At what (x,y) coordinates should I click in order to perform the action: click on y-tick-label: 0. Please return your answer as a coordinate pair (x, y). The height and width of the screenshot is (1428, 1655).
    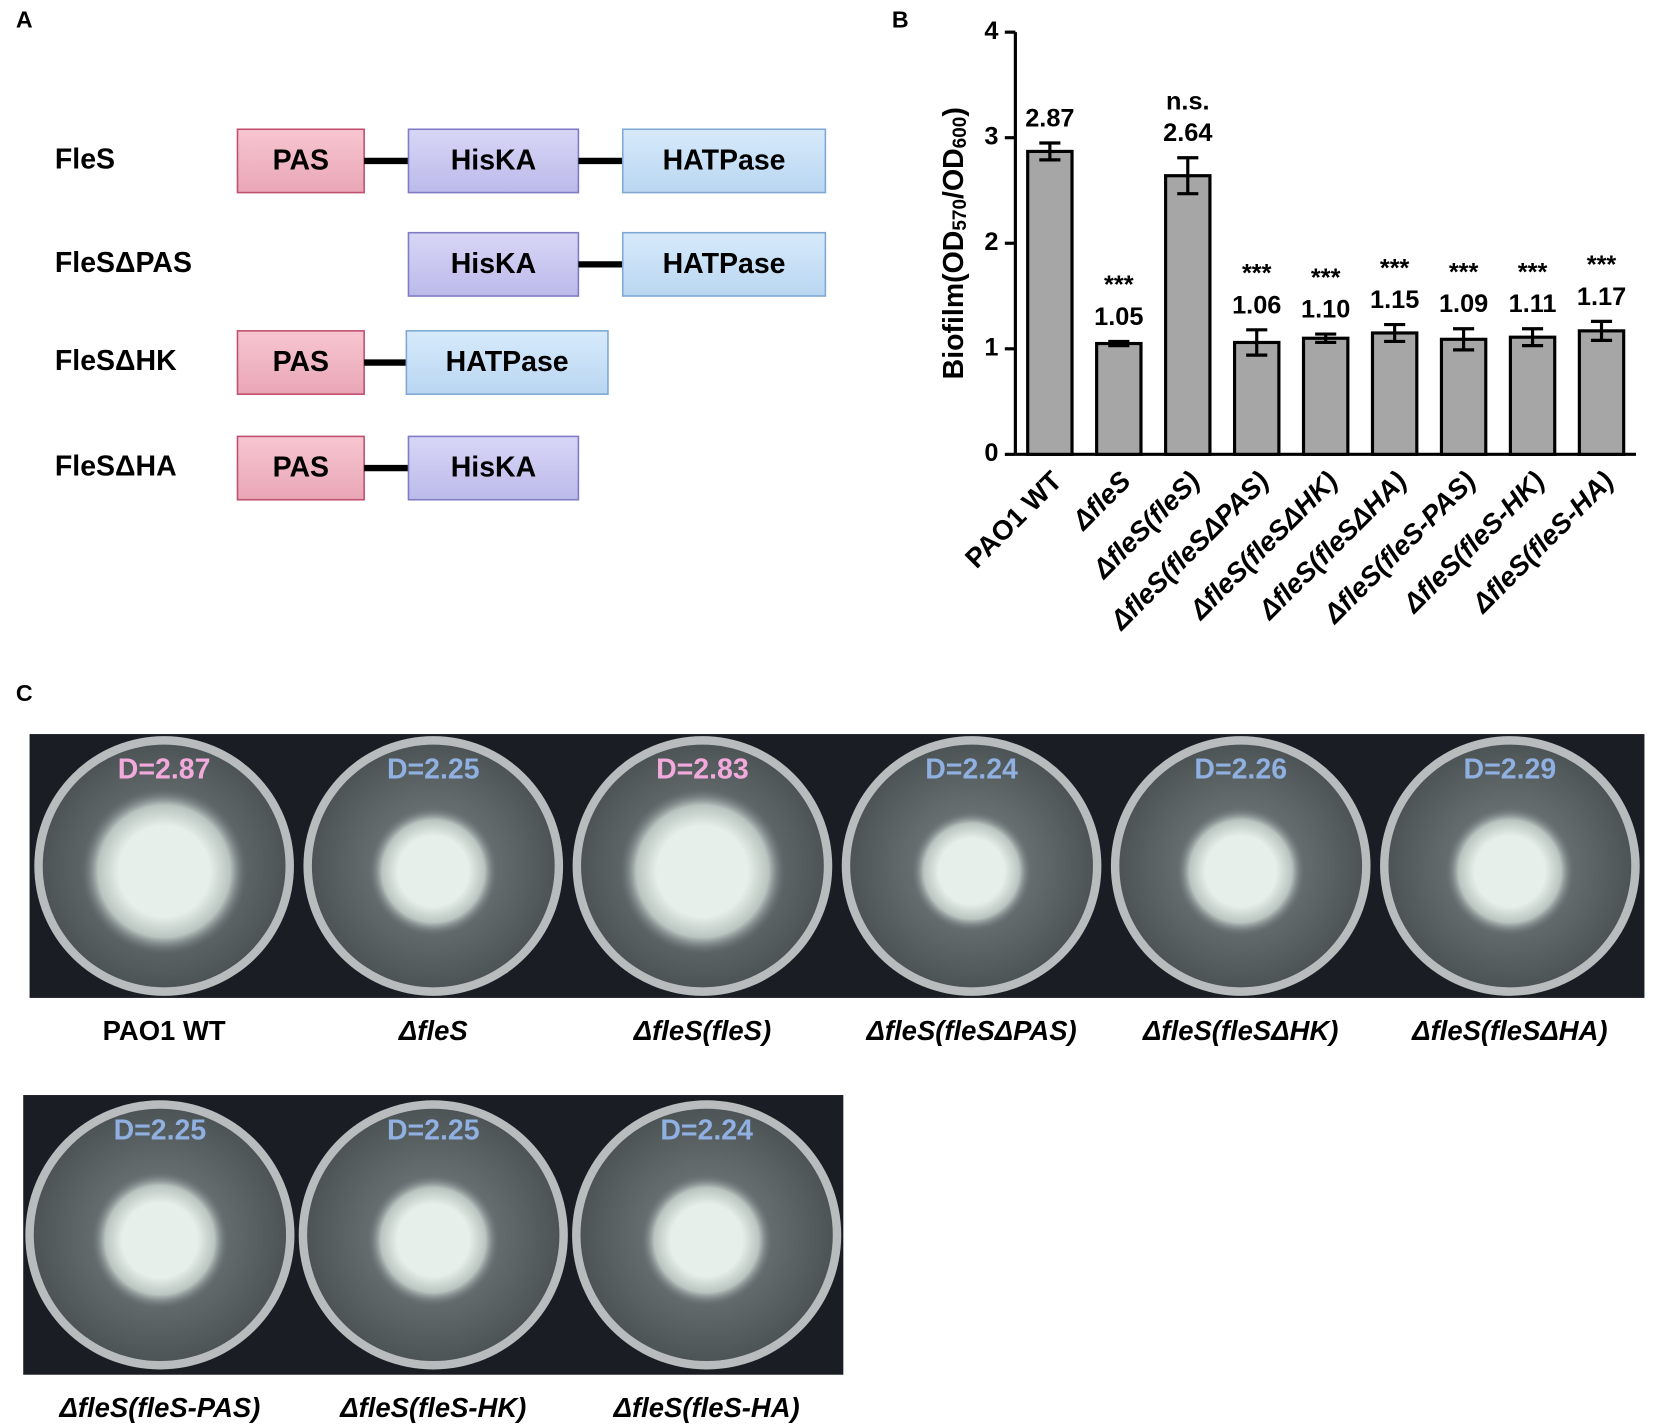
    Looking at the image, I should click on (991, 453).